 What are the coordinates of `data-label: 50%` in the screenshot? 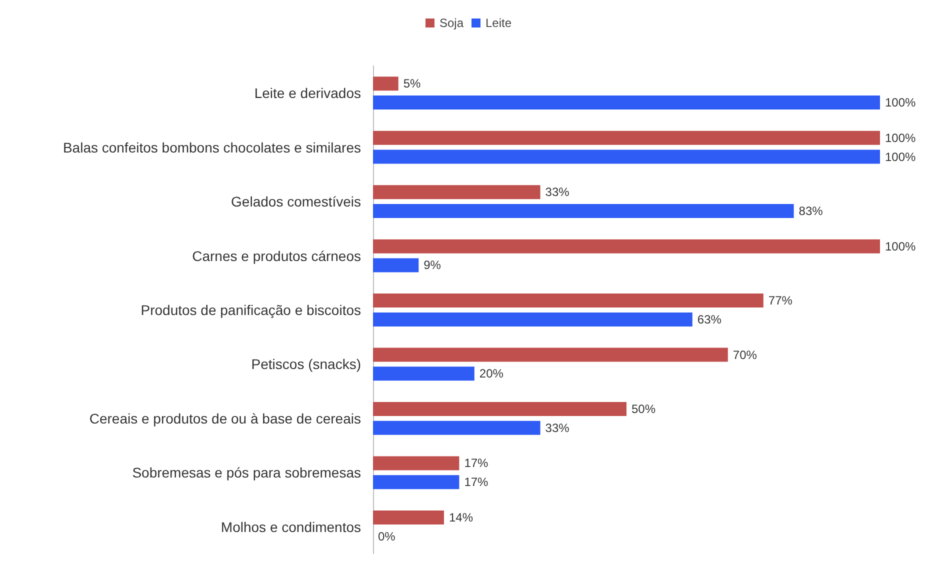 It's located at (644, 409).